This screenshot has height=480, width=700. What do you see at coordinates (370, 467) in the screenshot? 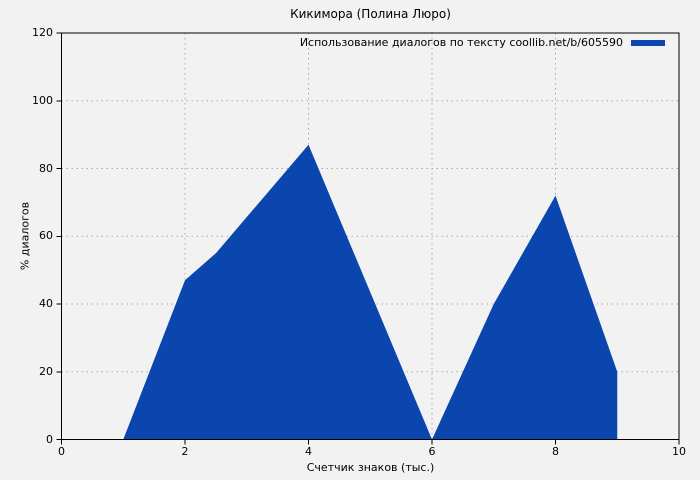
I see `x-axis-label: Счетчик знаков (тыс.)` at bounding box center [370, 467].